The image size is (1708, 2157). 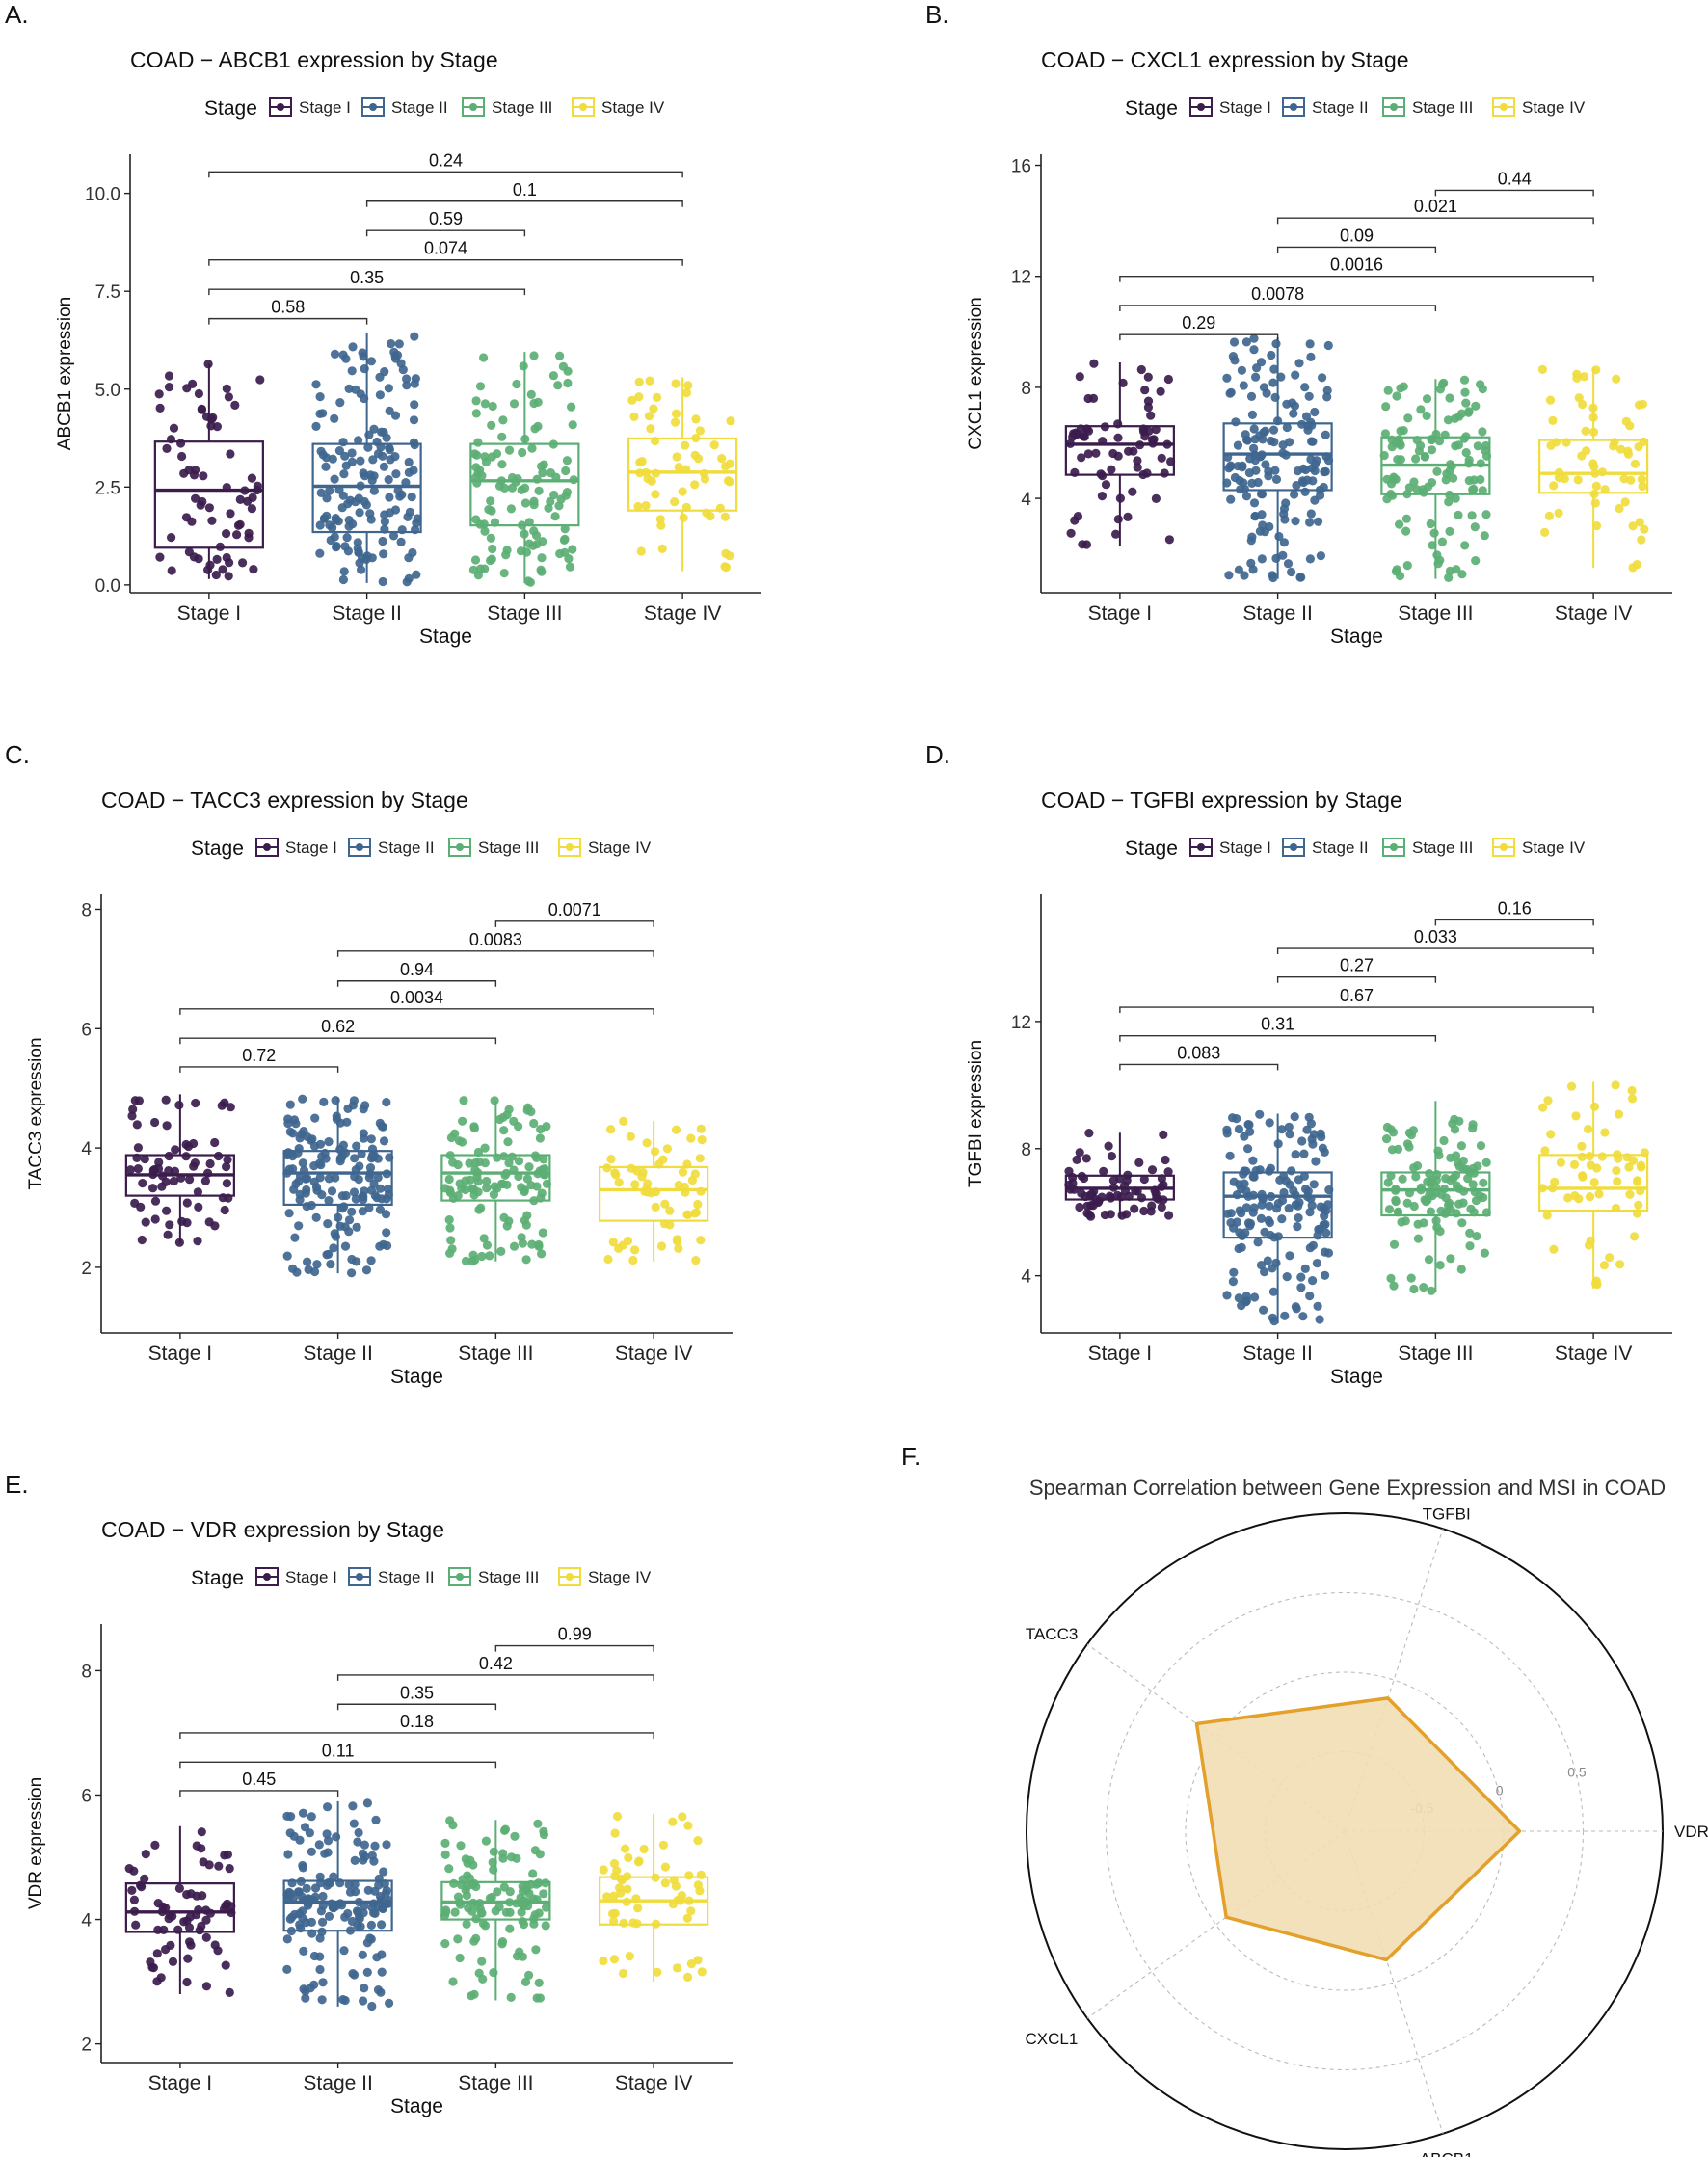 I want to click on p-value-label: 0.0034, so click(x=416, y=997).